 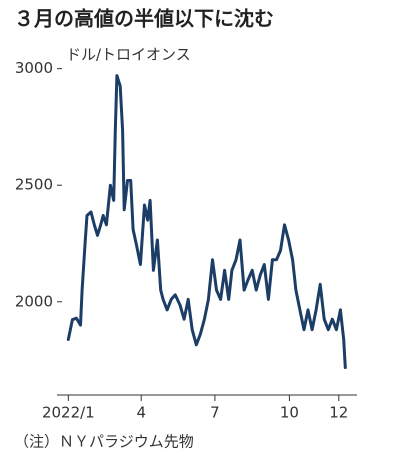 I want to click on x-tick-label: 10, so click(x=289, y=413).